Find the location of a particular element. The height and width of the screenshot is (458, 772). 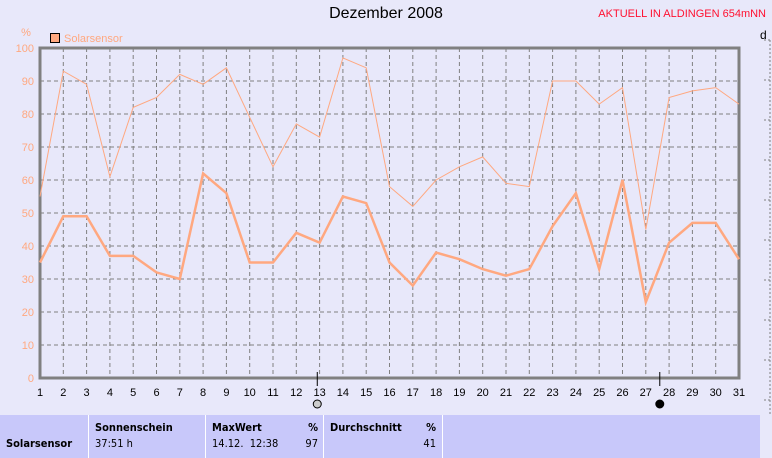

x-tick-label: 28 is located at coordinates (669, 393).